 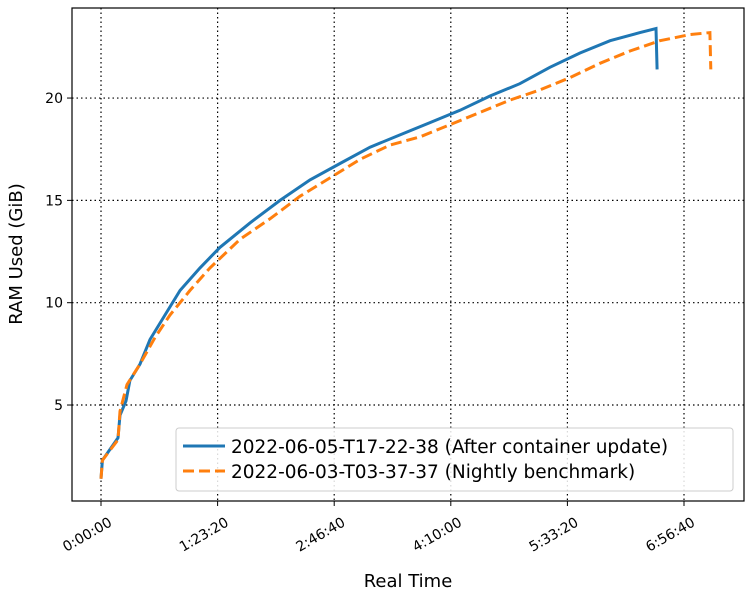 What do you see at coordinates (87, 535) in the screenshot?
I see `x-tick-label: 0:00:00` at bounding box center [87, 535].